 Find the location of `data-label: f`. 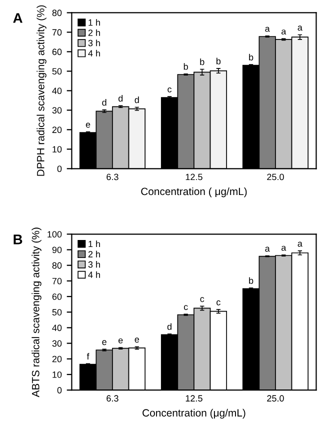

data-label: f is located at coordinates (88, 356).